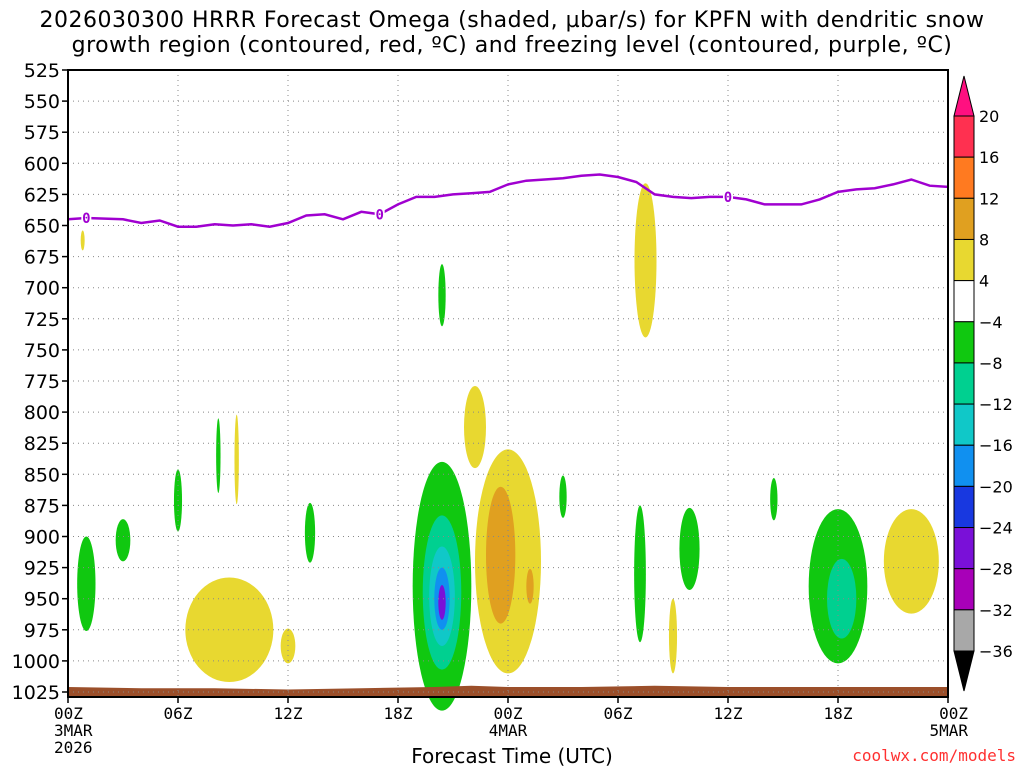 The height and width of the screenshot is (768, 1024). Describe the element at coordinates (42, 164) in the screenshot. I see `y-tick-label-600: 600` at that location.